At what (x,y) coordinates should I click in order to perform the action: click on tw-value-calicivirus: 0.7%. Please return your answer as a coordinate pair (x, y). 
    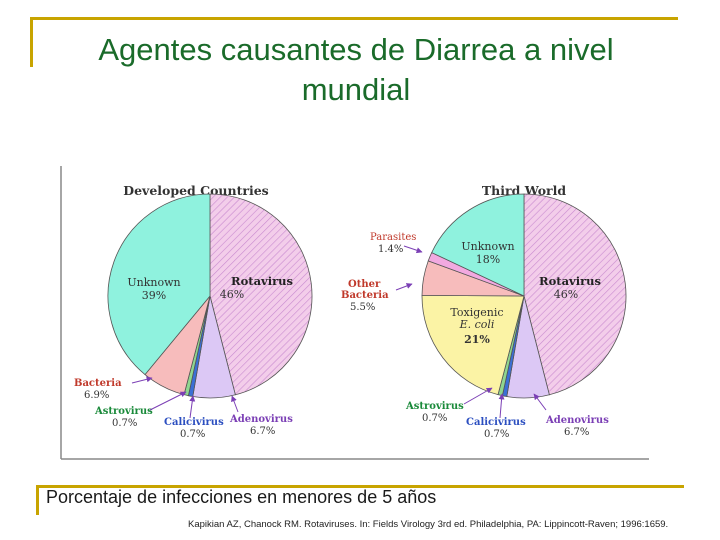
    Looking at the image, I should click on (496, 434).